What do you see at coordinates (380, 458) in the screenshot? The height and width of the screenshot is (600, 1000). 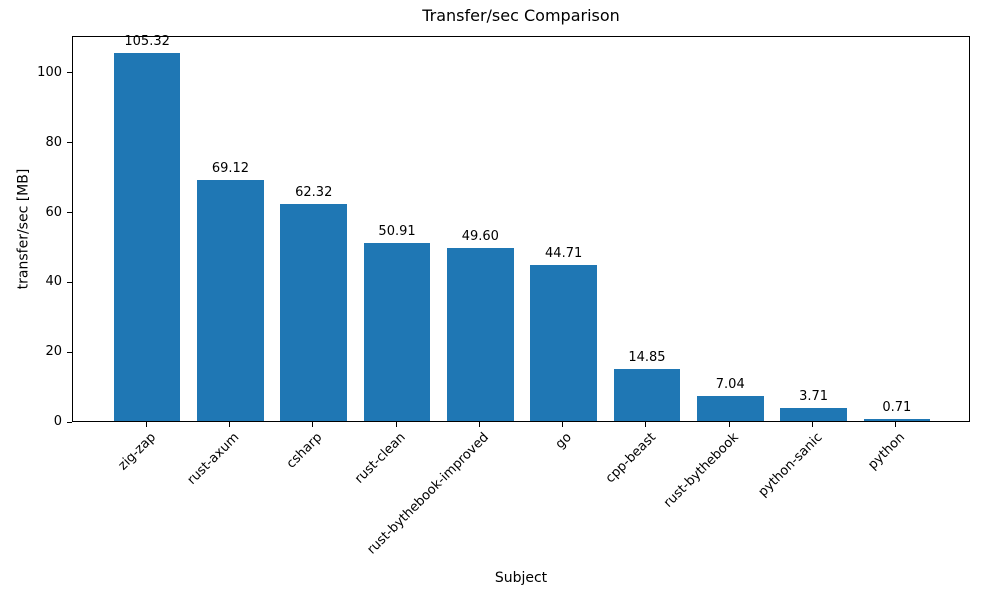 I see `x-tick-label: rust-clean` at bounding box center [380, 458].